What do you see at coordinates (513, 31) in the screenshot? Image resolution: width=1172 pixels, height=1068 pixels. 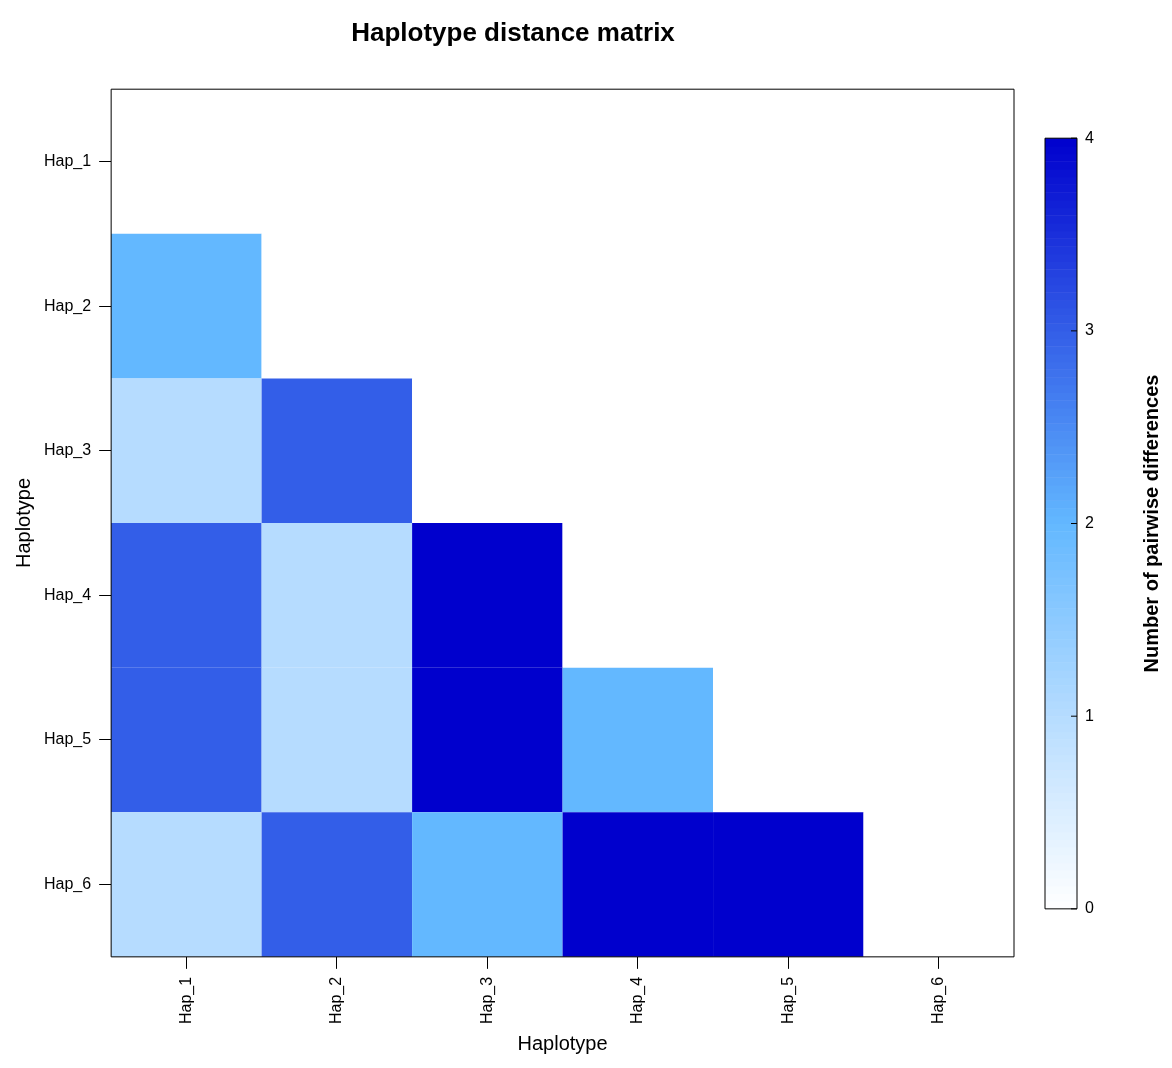 I see `chart-title: Haplotype distance matrix` at bounding box center [513, 31].